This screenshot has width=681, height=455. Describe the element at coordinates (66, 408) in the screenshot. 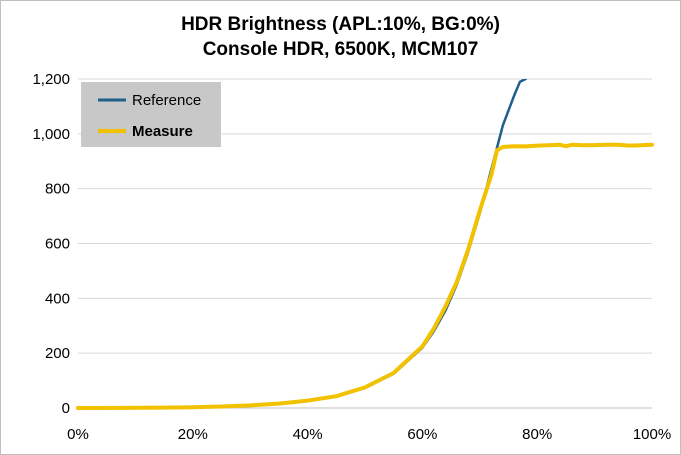

I see `y-tick-label: 0` at that location.